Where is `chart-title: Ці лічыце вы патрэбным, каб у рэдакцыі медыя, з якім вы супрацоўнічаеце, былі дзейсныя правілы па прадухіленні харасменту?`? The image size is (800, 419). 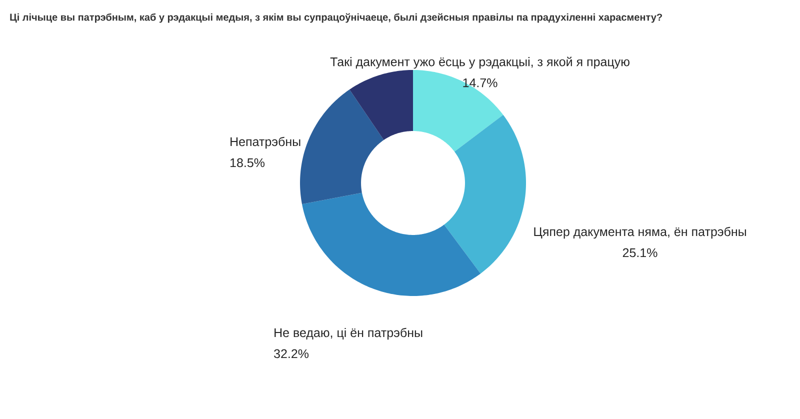
chart-title: Ці лічыце вы патрэбным, каб у рэдакцыі медыя, з якім вы супрацоўнічаеце, былі дзейсныя правілы па прадухіленні харасменту? is located at coordinates (336, 18).